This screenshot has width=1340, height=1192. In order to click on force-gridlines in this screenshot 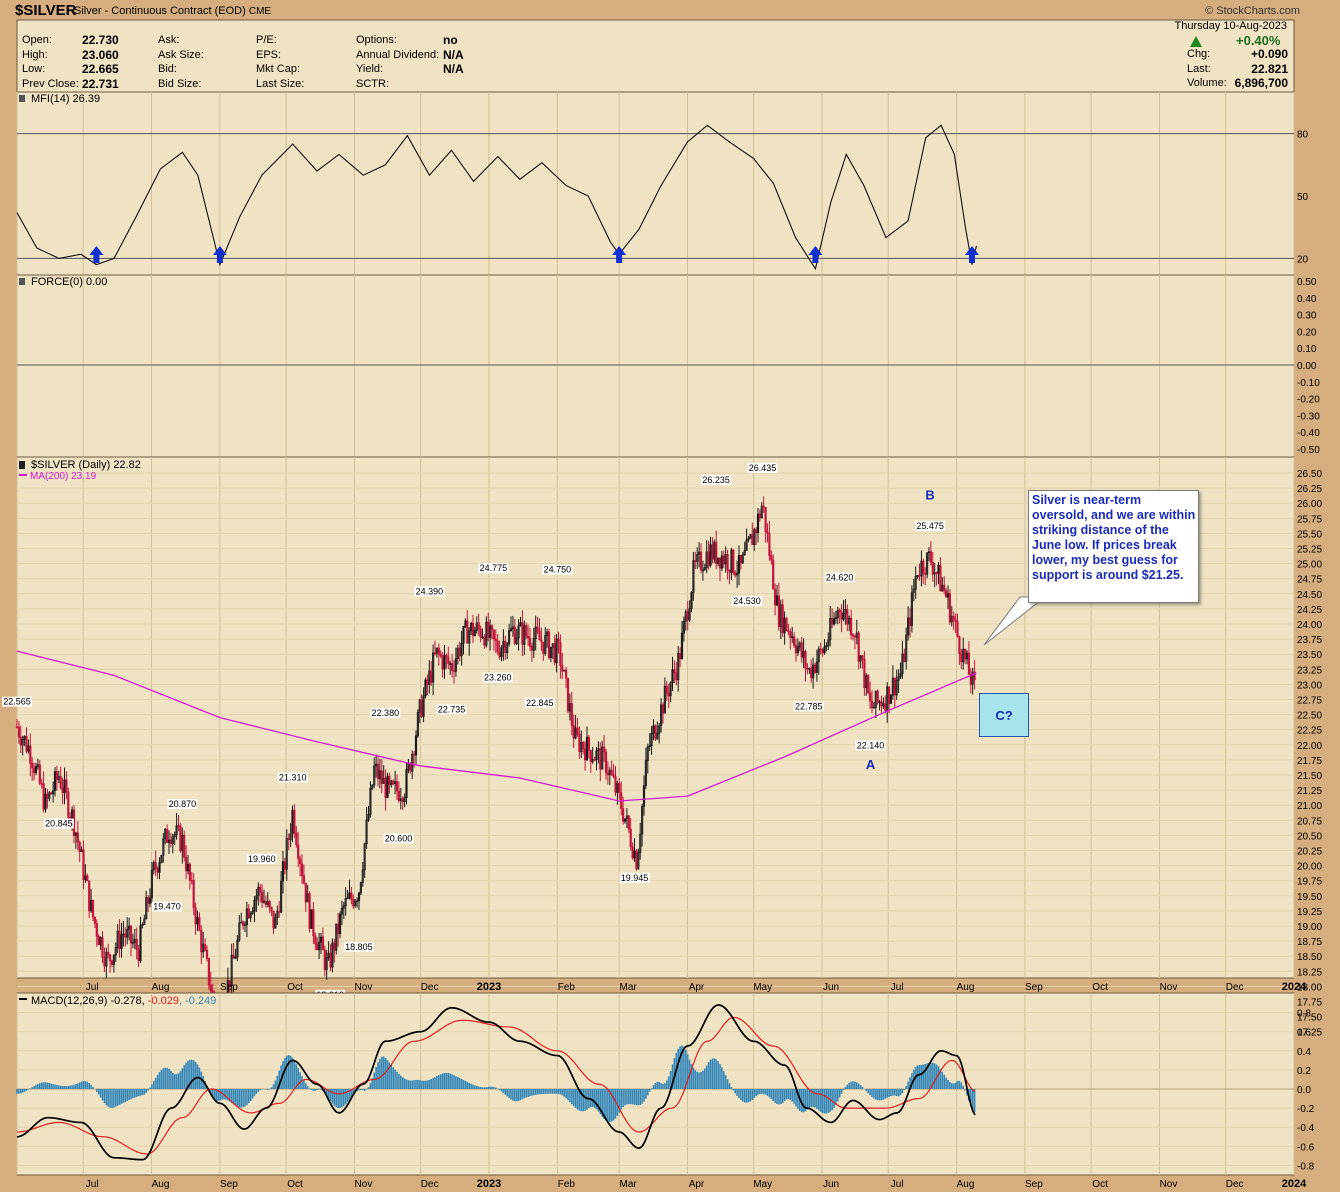, I will do `click(655, 366)`.